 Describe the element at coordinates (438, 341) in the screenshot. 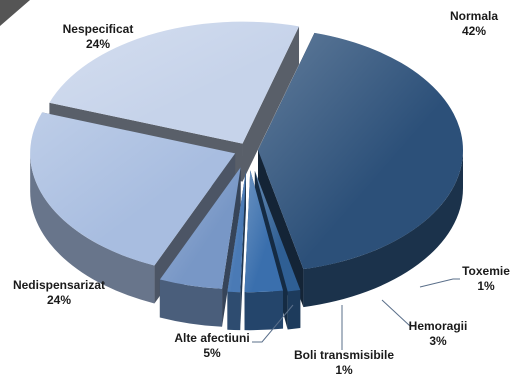

I see `slice-value-hemoragii: 3%` at that location.